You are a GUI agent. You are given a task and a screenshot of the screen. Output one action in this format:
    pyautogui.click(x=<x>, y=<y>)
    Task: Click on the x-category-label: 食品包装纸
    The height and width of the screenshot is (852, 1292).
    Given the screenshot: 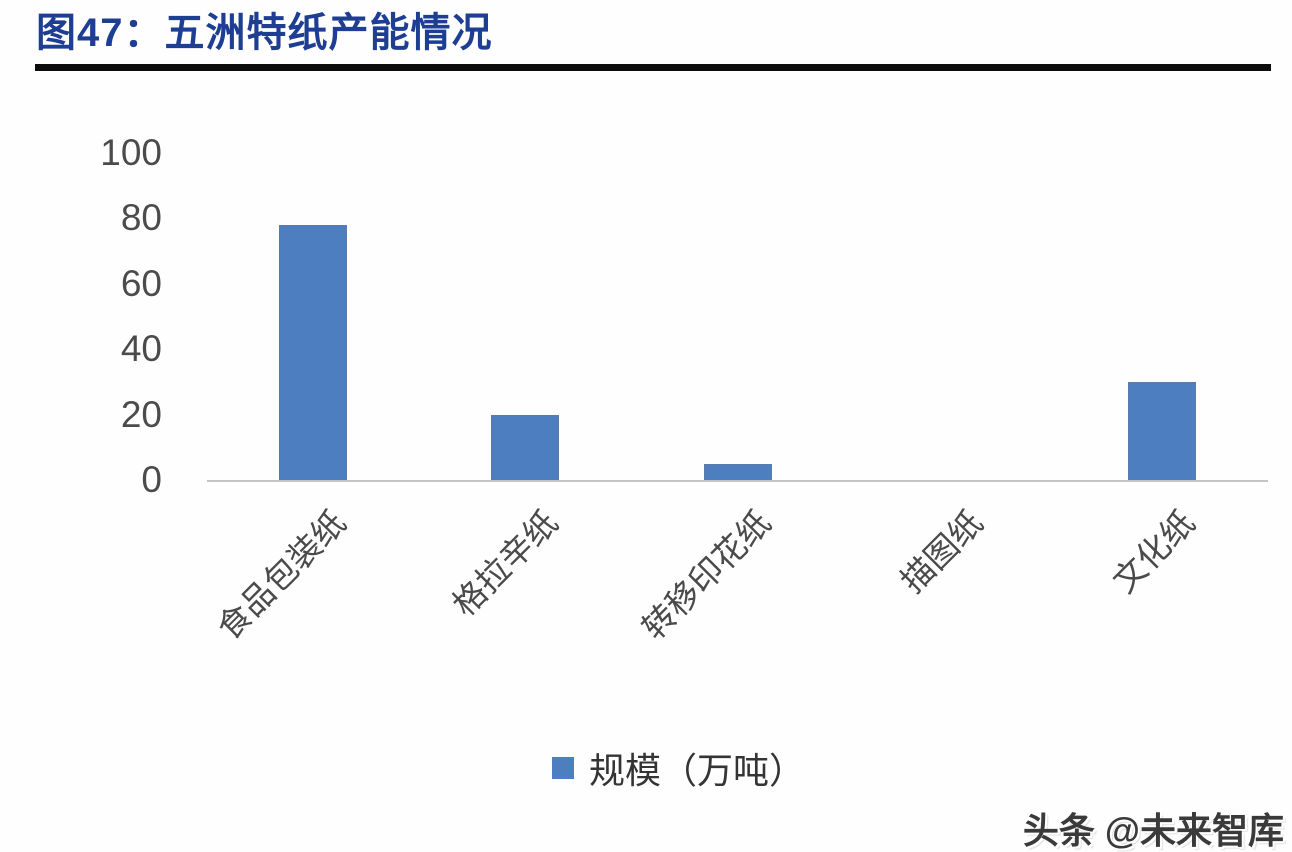 What is the action you would take?
    pyautogui.click(x=282, y=576)
    